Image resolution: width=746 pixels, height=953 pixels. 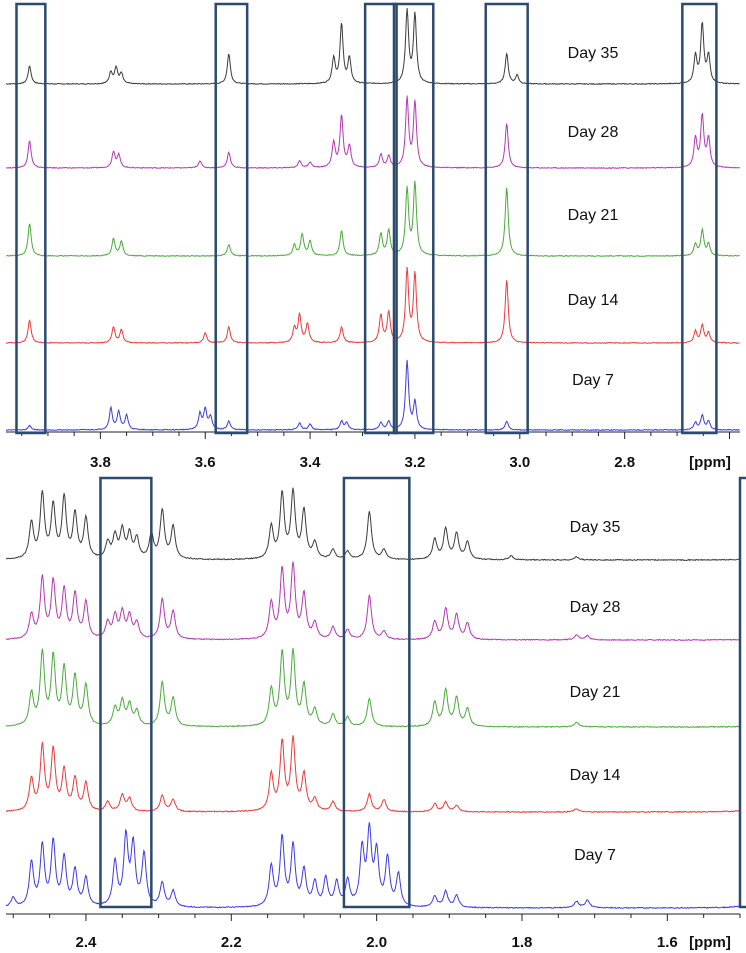 I want to click on x-tick-label: 2.8, so click(x=624, y=462).